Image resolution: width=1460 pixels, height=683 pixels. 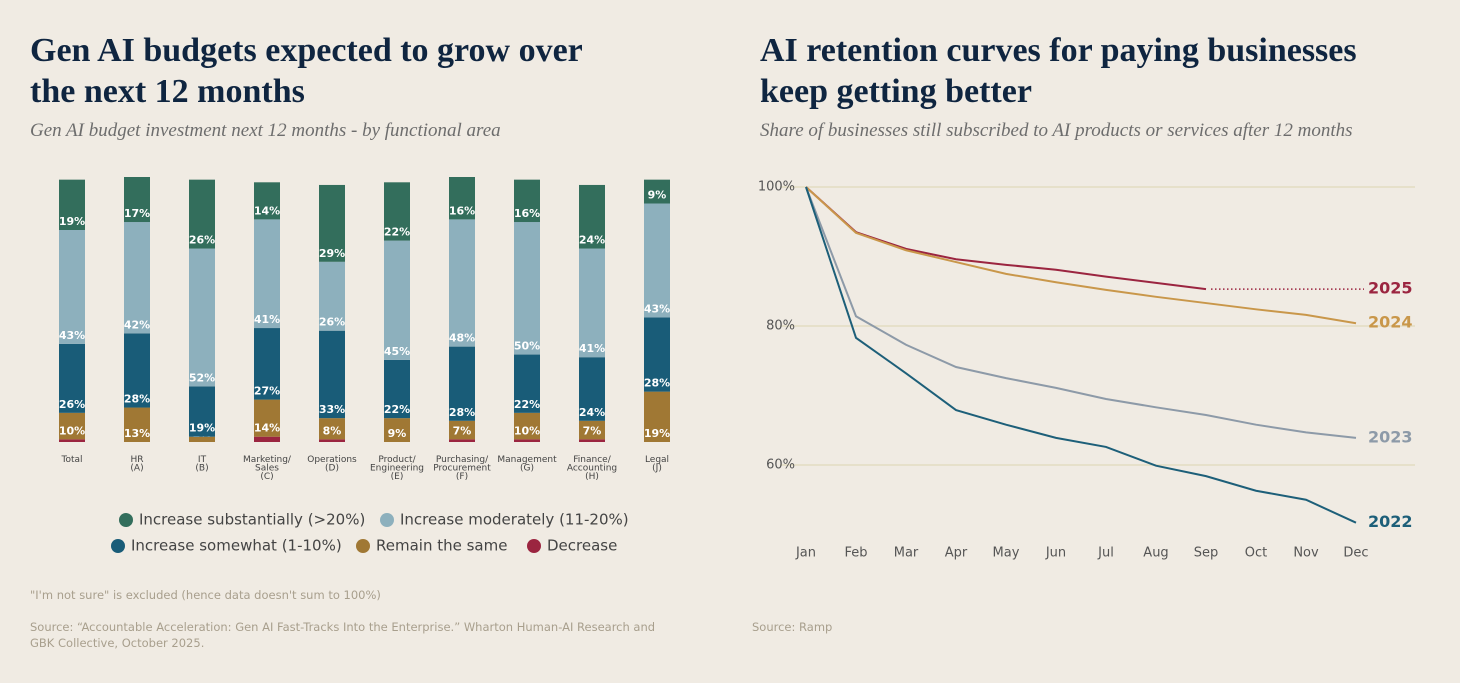 I want to click on x-tick-label: Marketing/Sales (C), so click(x=267, y=468).